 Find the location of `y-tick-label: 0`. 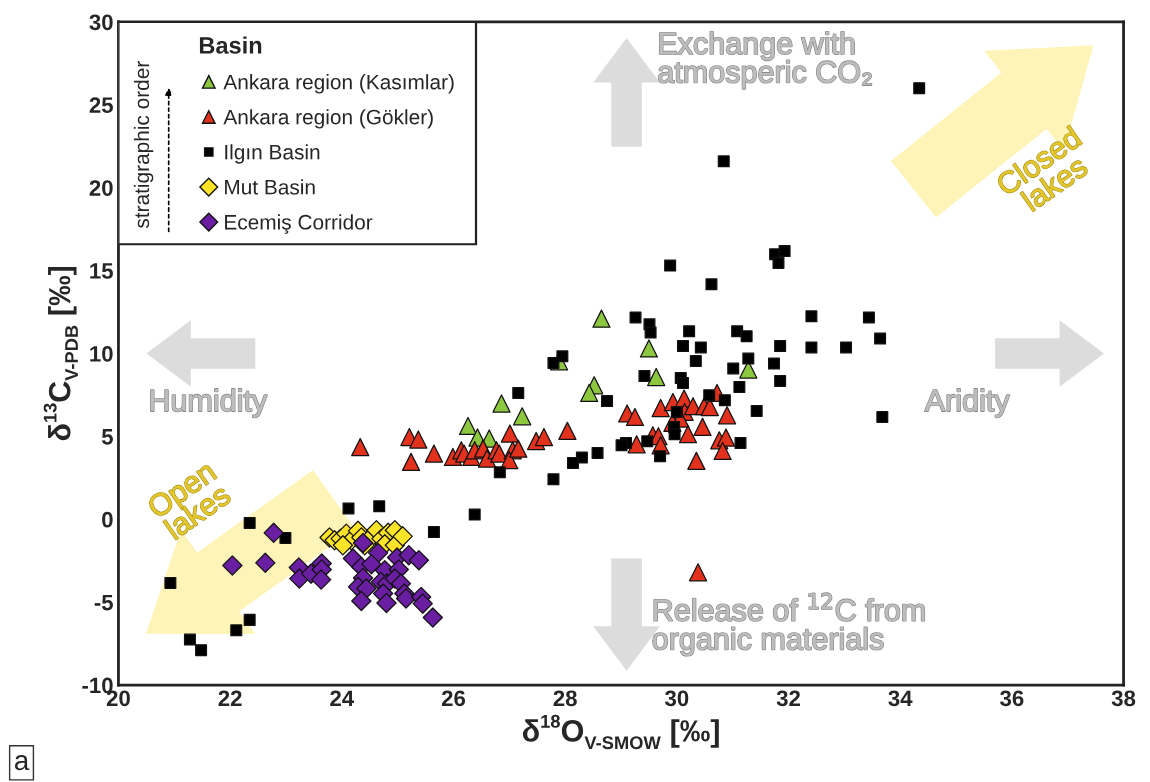

y-tick-label: 0 is located at coordinates (107, 519).